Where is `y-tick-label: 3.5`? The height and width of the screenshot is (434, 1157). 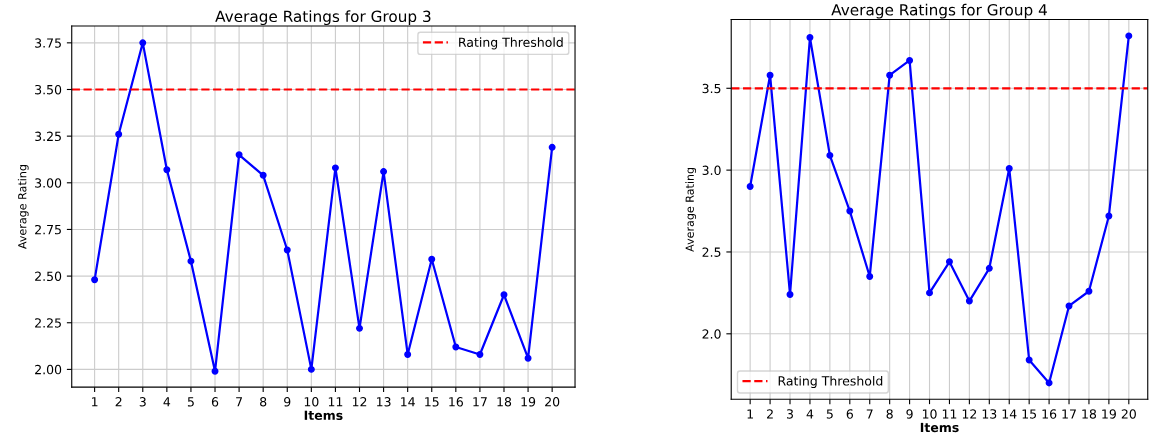 y-tick-label: 3.5 is located at coordinates (711, 88).